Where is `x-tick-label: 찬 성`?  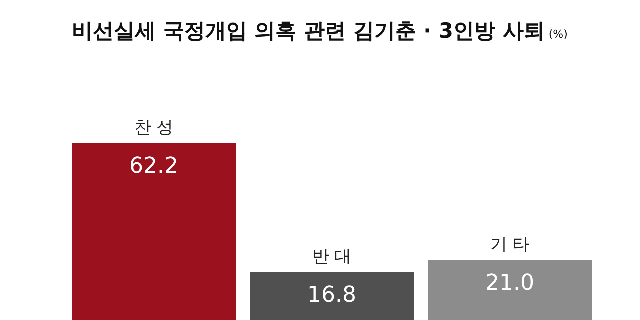 x-tick-label: 찬 성 is located at coordinates (154, 128).